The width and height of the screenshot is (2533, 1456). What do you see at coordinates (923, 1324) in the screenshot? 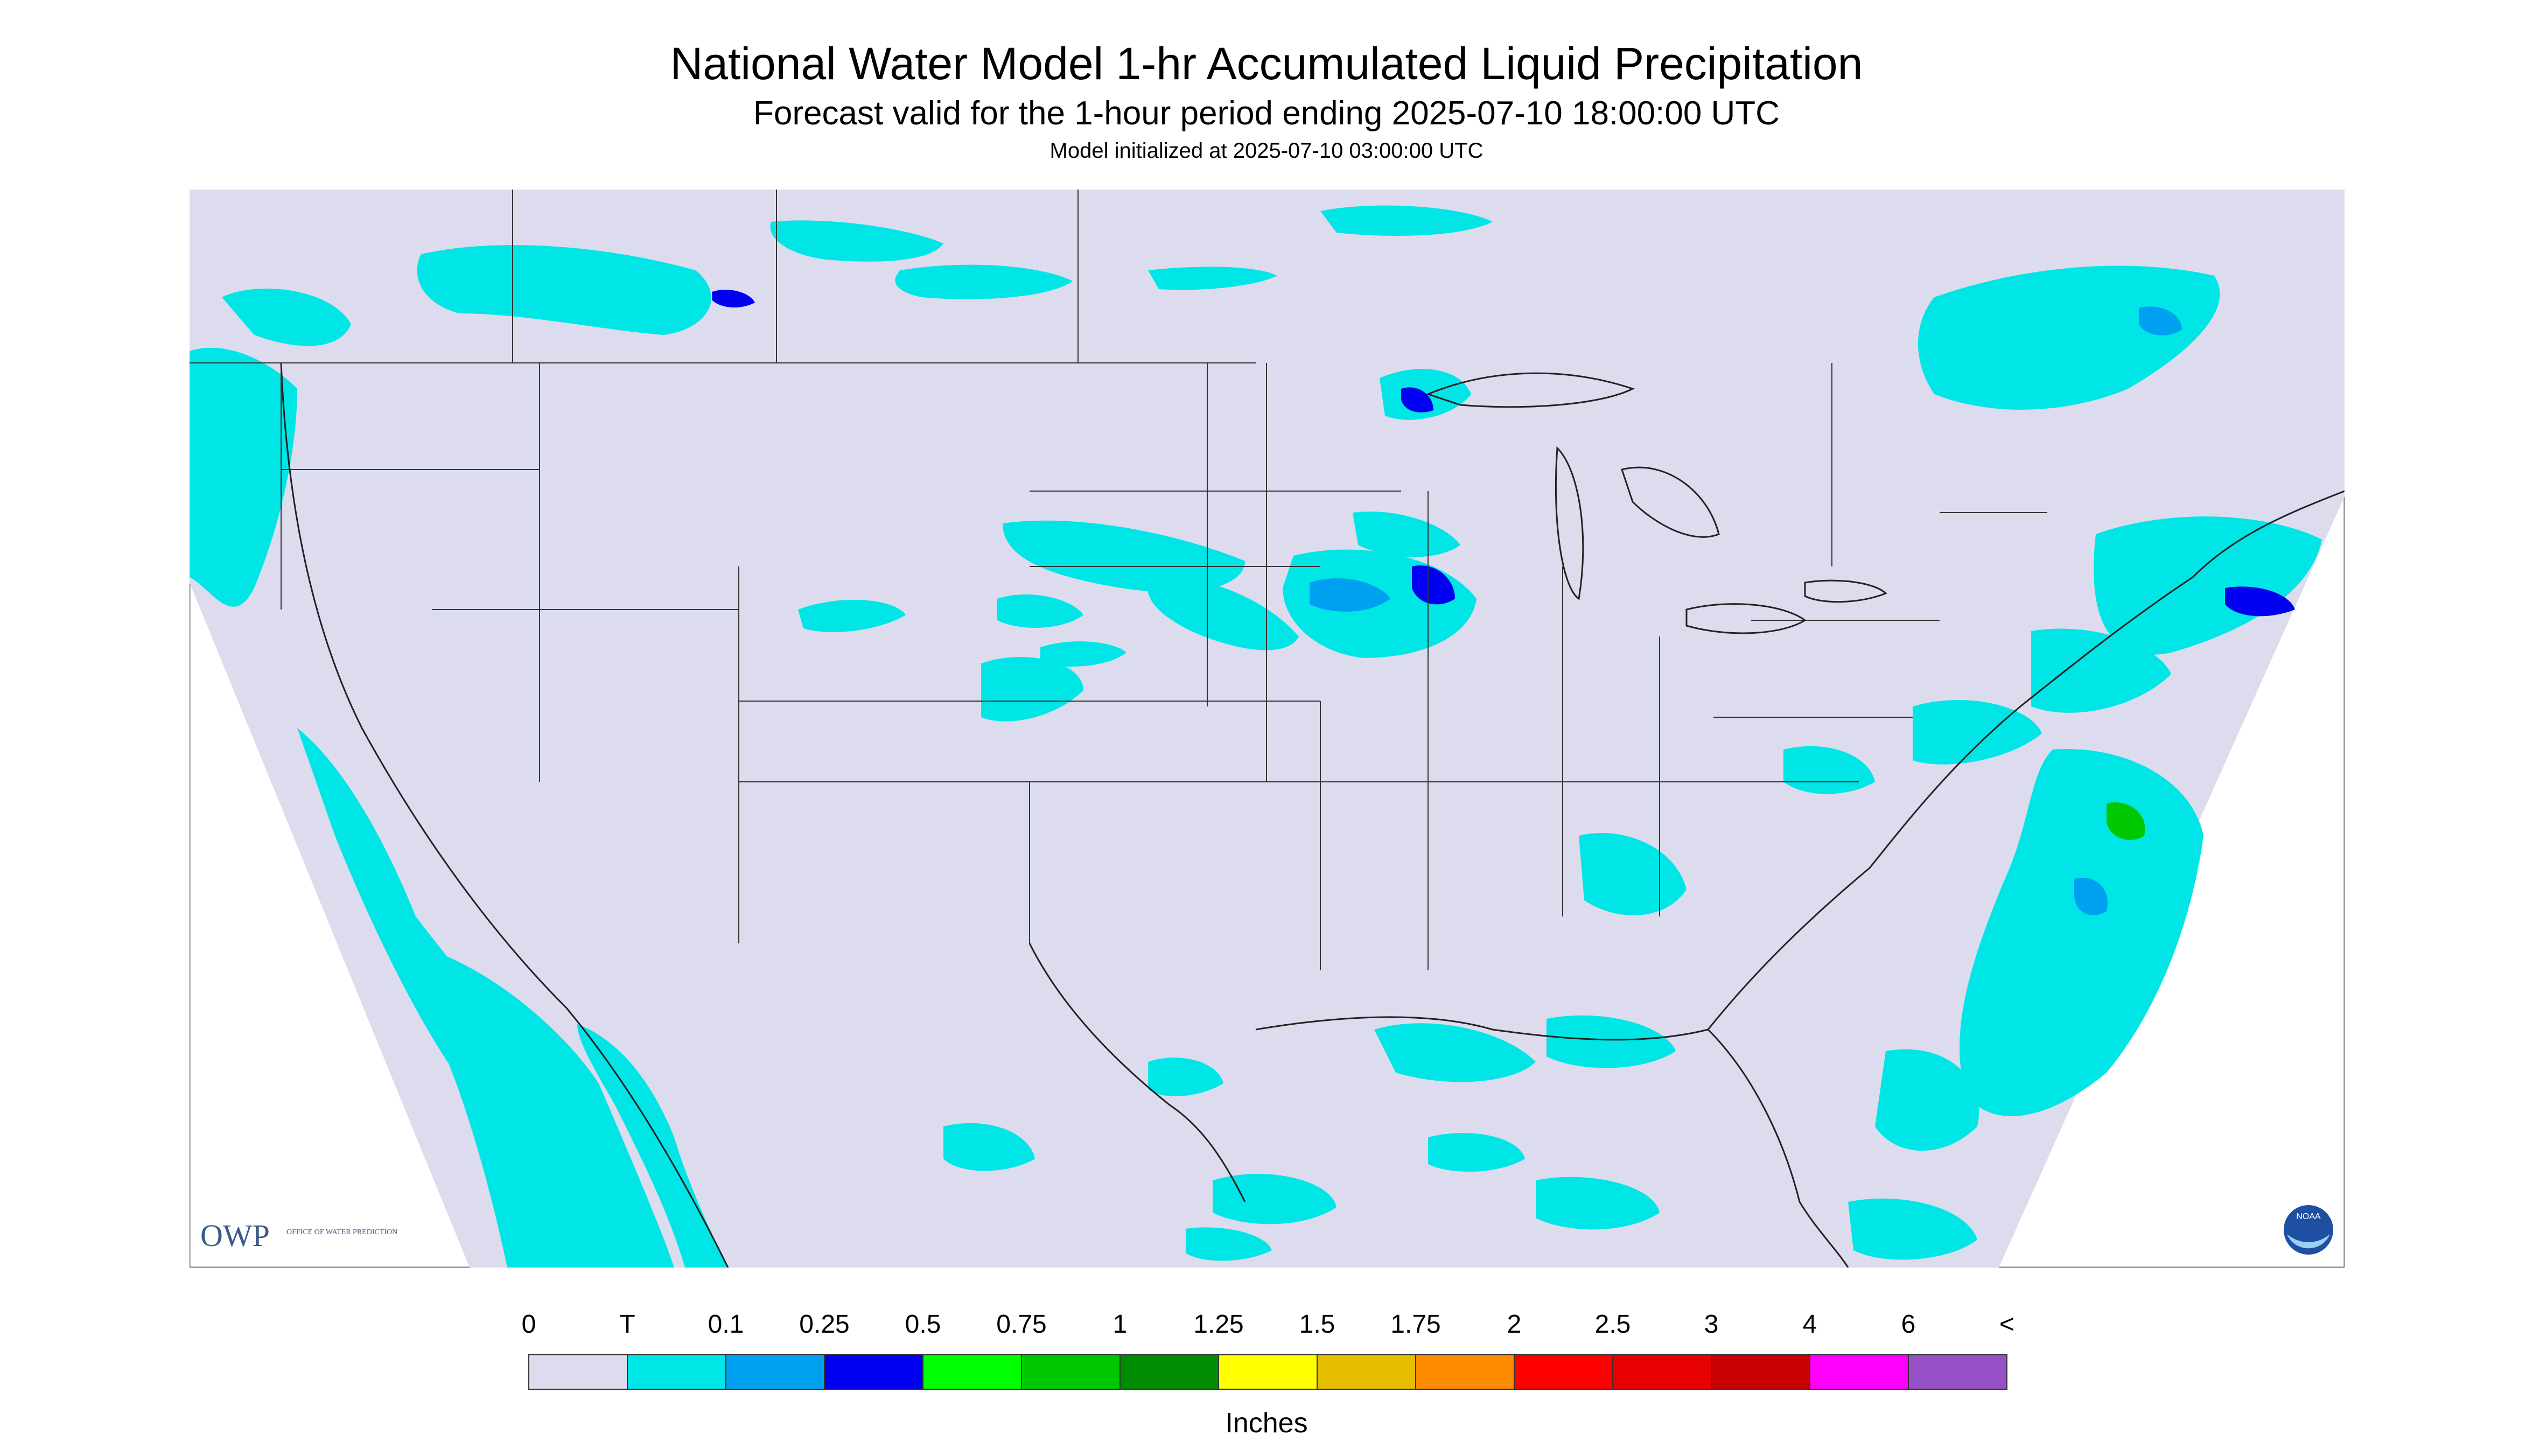
I see `legend-label: 0.5` at bounding box center [923, 1324].